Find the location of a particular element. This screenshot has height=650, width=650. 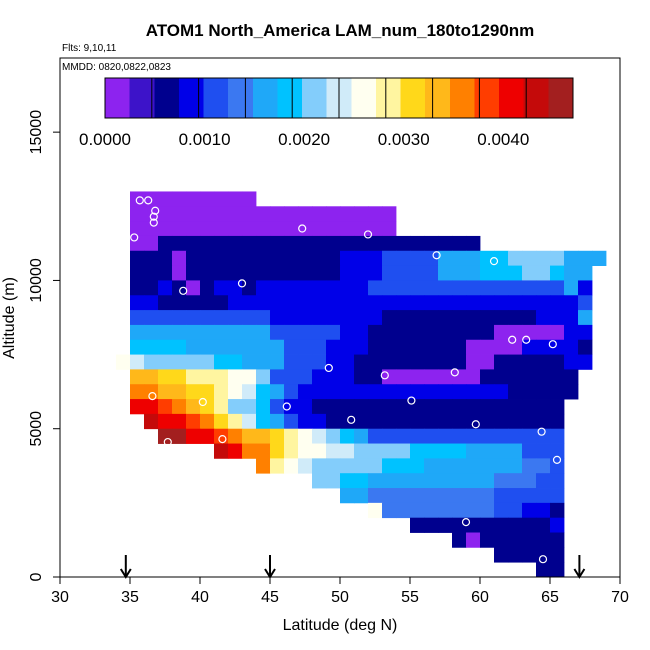

colorbar-tick-labels: 0.0000 0.0010 0.0020 0.0030 0.0040 is located at coordinates (304, 139).